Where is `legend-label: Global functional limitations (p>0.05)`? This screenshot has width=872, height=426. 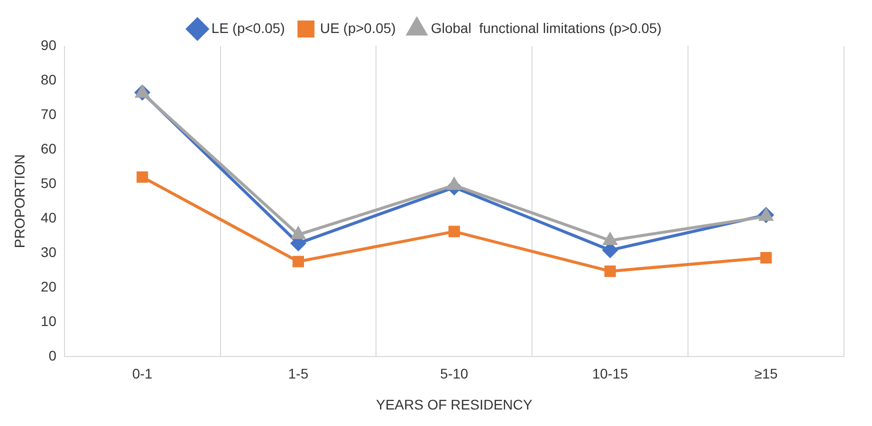
legend-label: Global functional limitations (p>0.05) is located at coordinates (546, 28).